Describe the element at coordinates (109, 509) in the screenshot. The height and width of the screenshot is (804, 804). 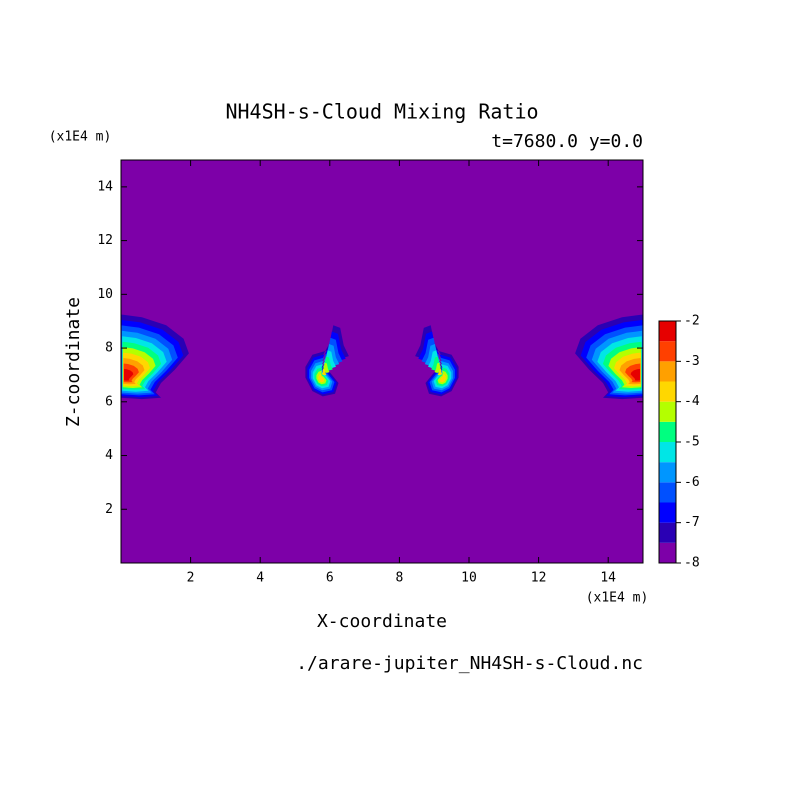
I see `y-tick-label: 2` at that location.